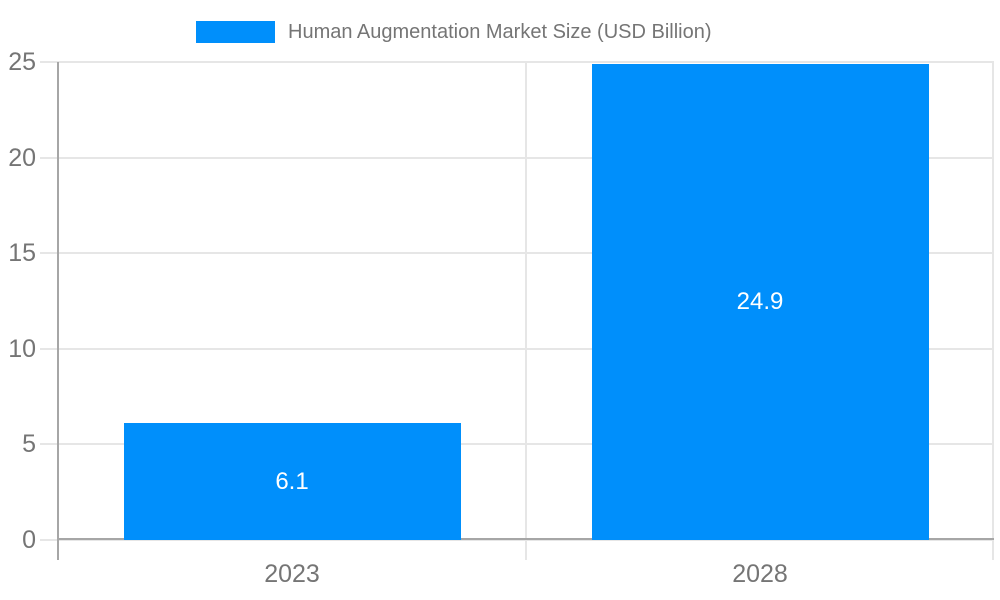 Image resolution: width=1000 pixels, height=600 pixels. What do you see at coordinates (993, 311) in the screenshot?
I see `plot-right-border` at bounding box center [993, 311].